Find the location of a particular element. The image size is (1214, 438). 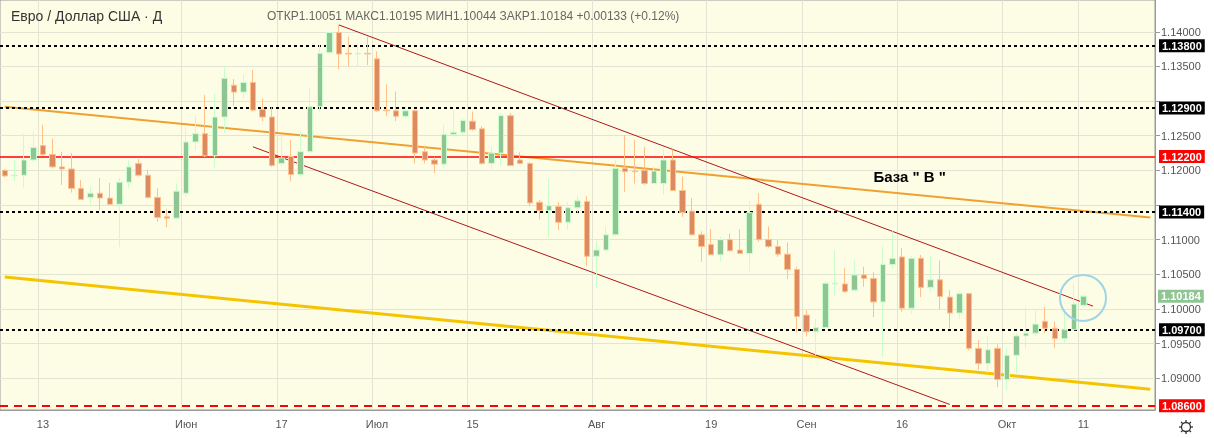

ref-line-label: 1.13800 is located at coordinates (1182, 45).